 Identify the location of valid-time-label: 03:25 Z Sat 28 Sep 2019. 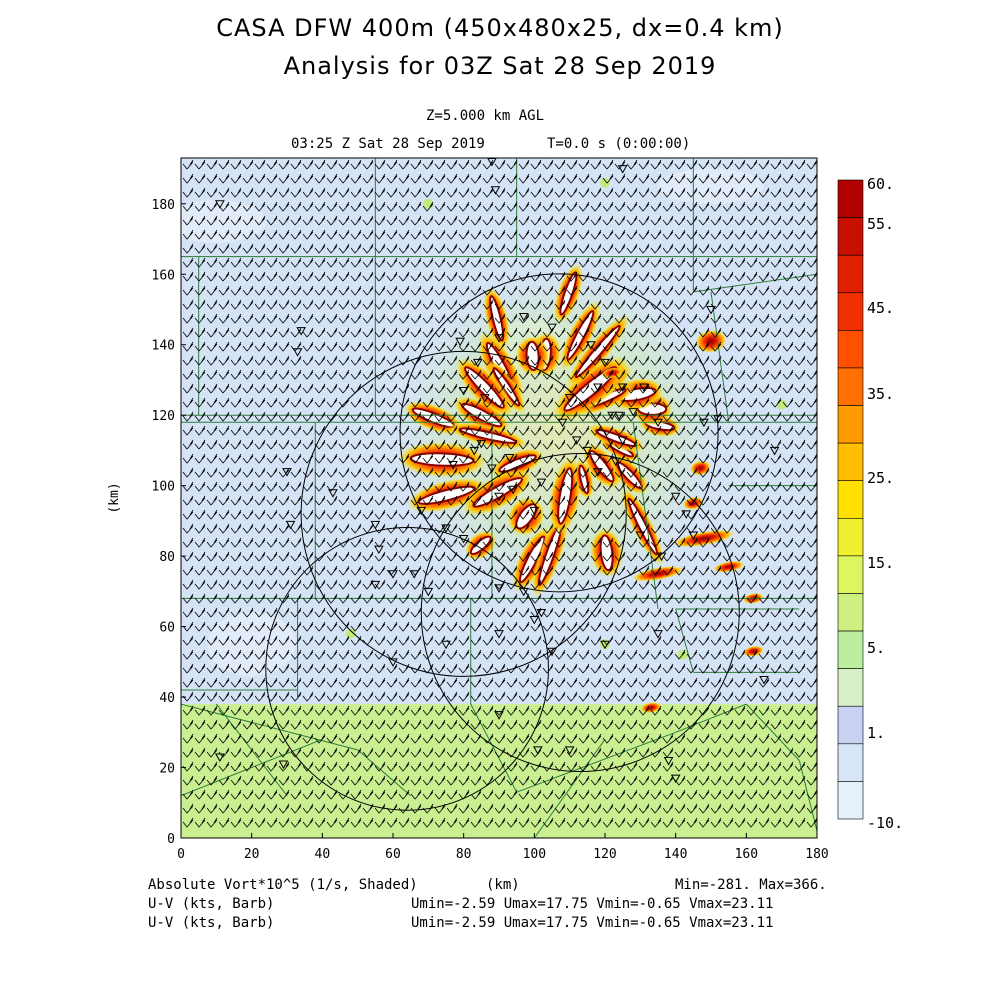
(388, 144).